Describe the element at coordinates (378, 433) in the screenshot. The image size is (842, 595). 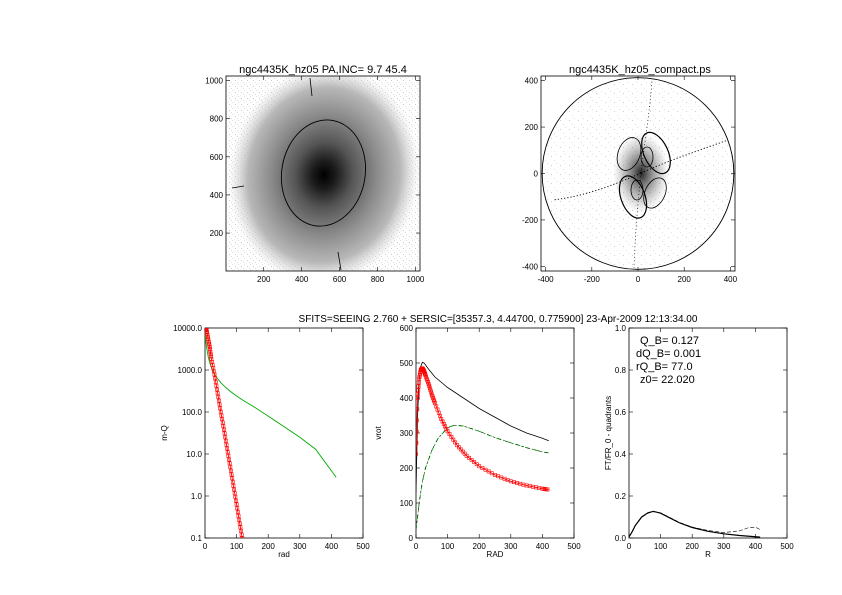
I see `rotation-ylabel: vrot` at that location.